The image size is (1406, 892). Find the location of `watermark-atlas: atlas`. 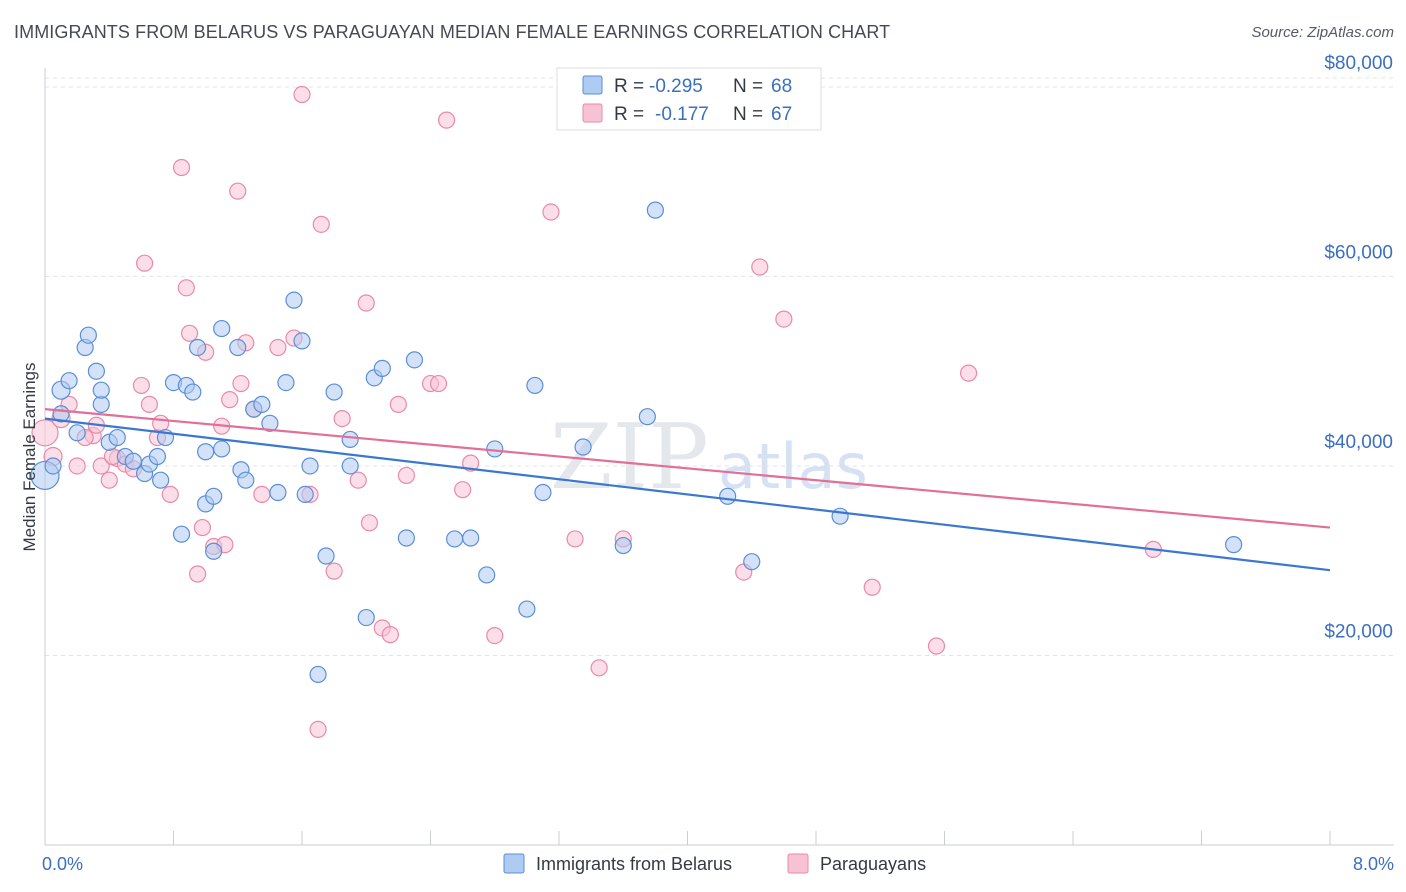

watermark-atlas: atlas is located at coordinates (793, 466).